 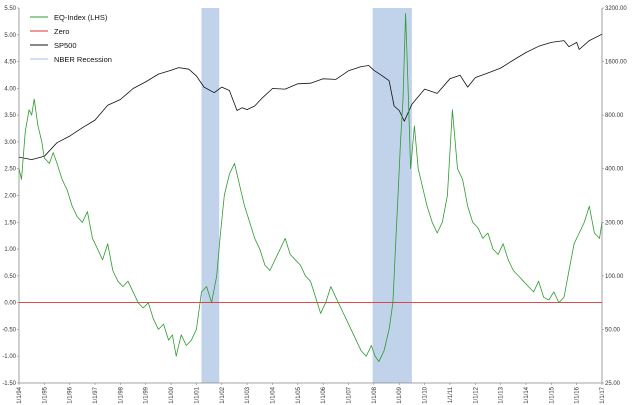 I want to click on right-tick-label: 100.00, so click(x=614, y=277).